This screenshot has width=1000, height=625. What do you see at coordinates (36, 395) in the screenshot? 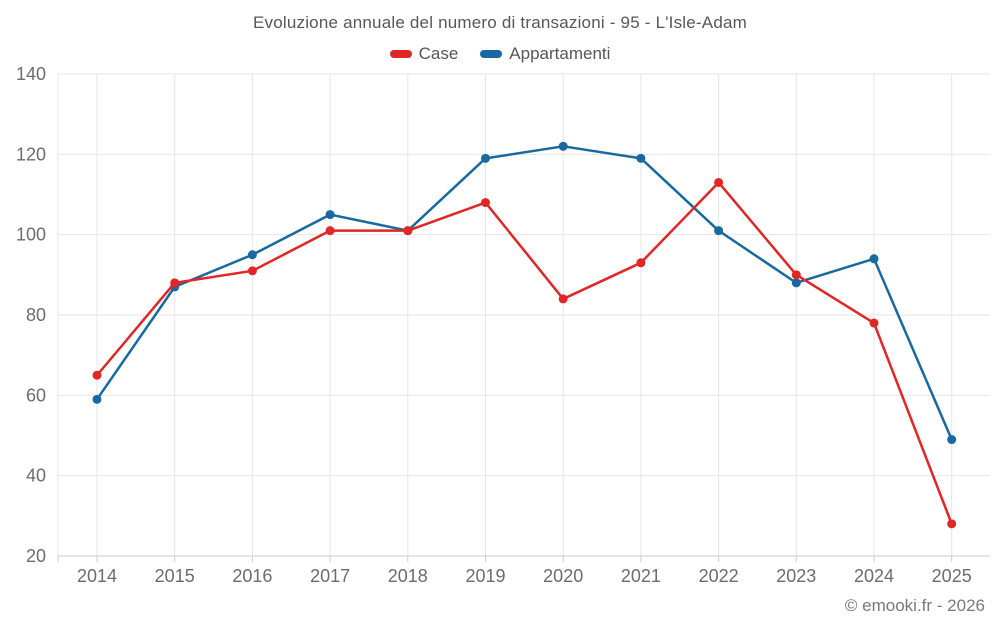
I see `y-tick-label: 60` at bounding box center [36, 395].